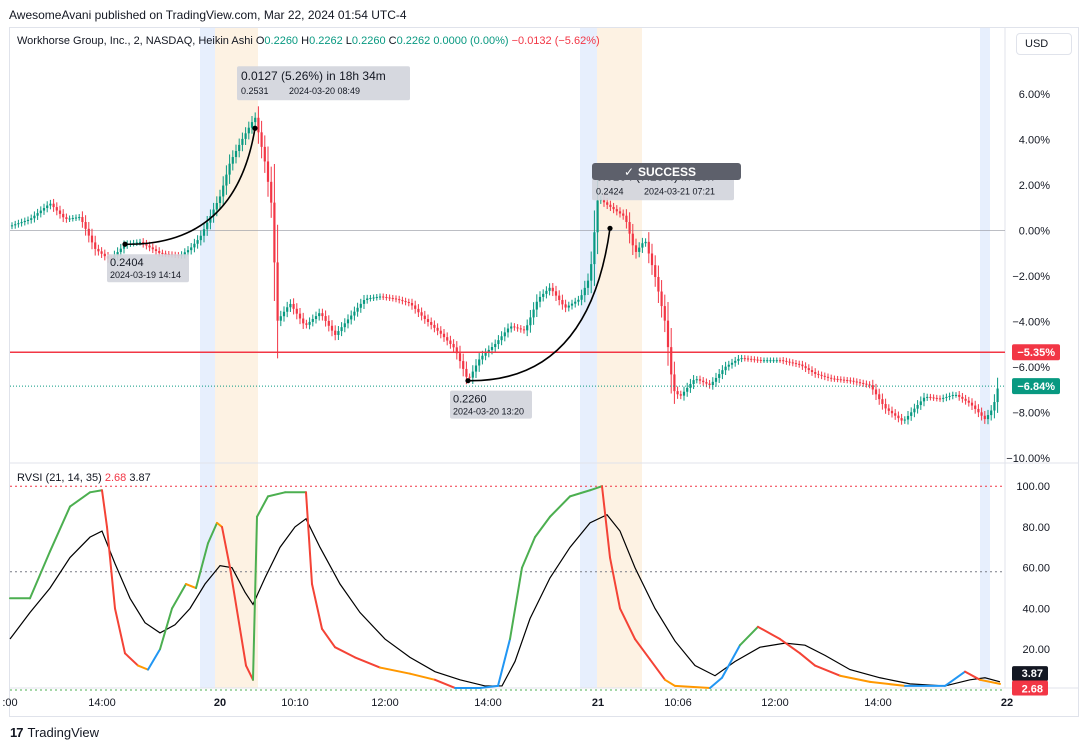  Describe the element at coordinates (488, 412) in the screenshot. I see `low-label-2-date: 2024-03-20 13:20` at that location.